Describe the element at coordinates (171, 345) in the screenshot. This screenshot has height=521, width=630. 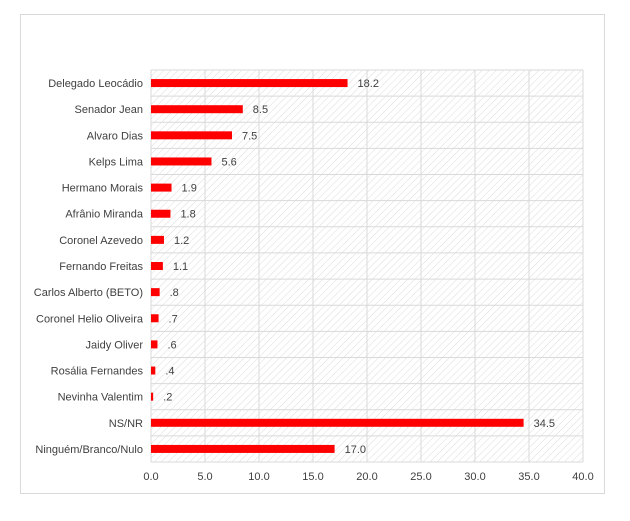
I see `data-label: .6` at that location.